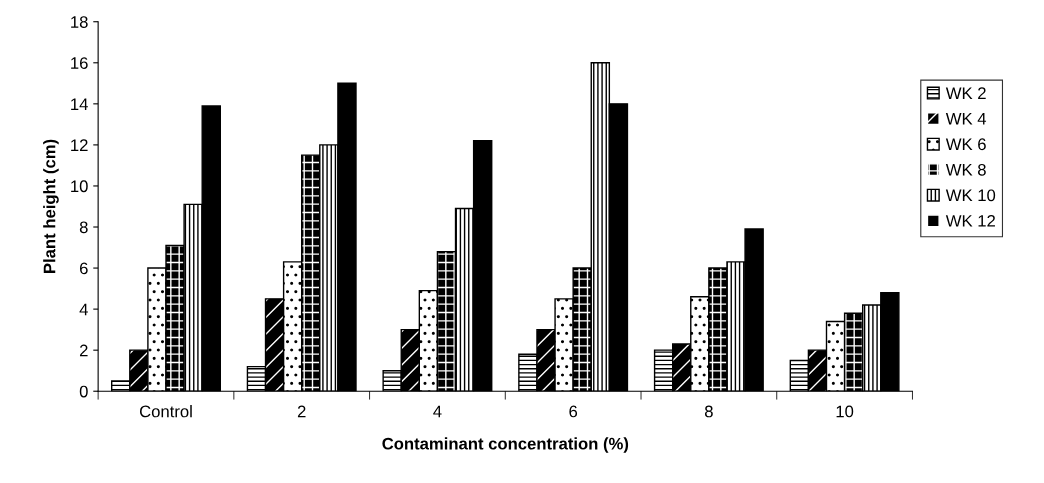 The width and height of the screenshot is (1044, 483). I want to click on y-tick-label: 2, so click(83, 350).